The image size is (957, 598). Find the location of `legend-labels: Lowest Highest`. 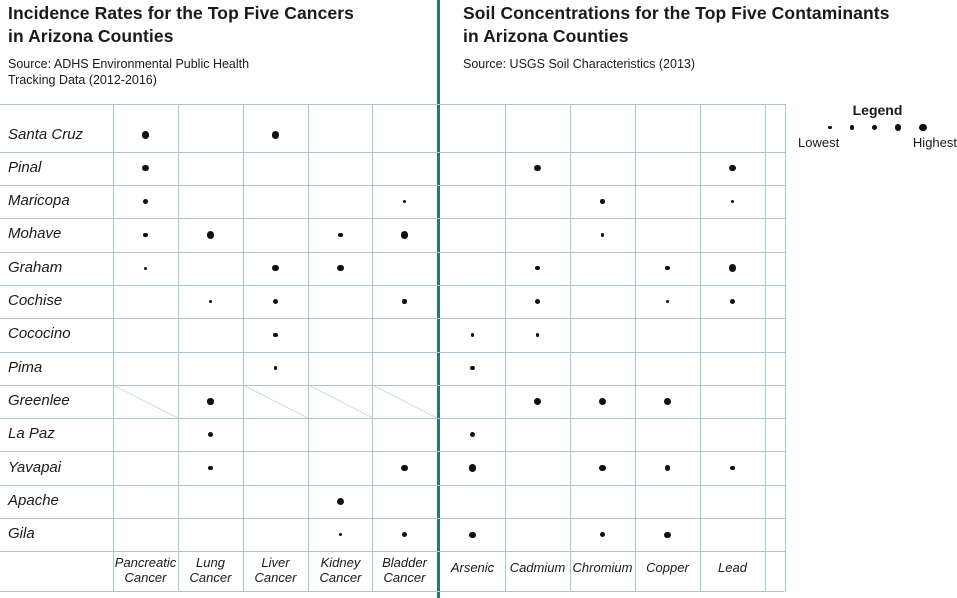

legend-labels: Lowest Highest is located at coordinates (877, 142).